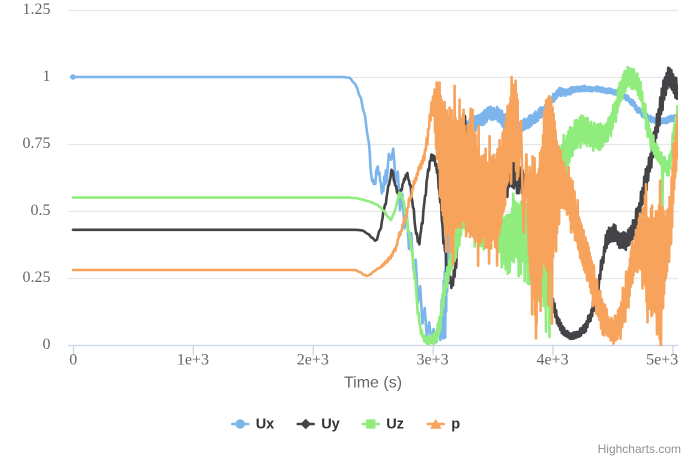  Describe the element at coordinates (313, 360) in the screenshot. I see `svg-text: 2e+3` at that location.